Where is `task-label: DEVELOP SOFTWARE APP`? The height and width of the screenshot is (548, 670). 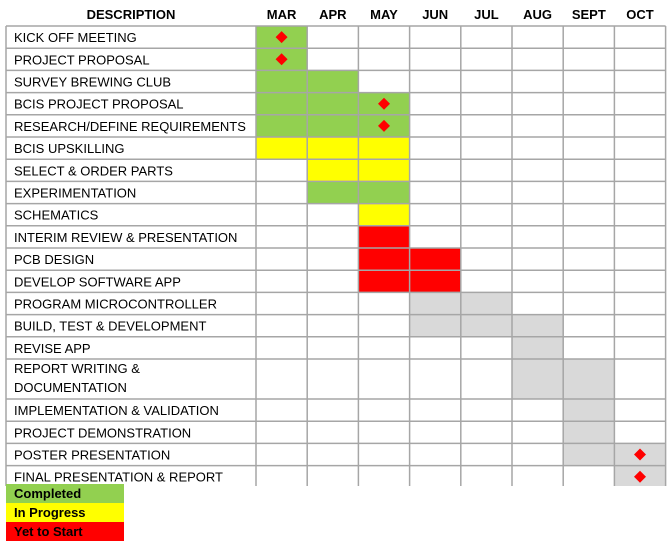 task-label: DEVELOP SOFTWARE APP is located at coordinates (97, 281).